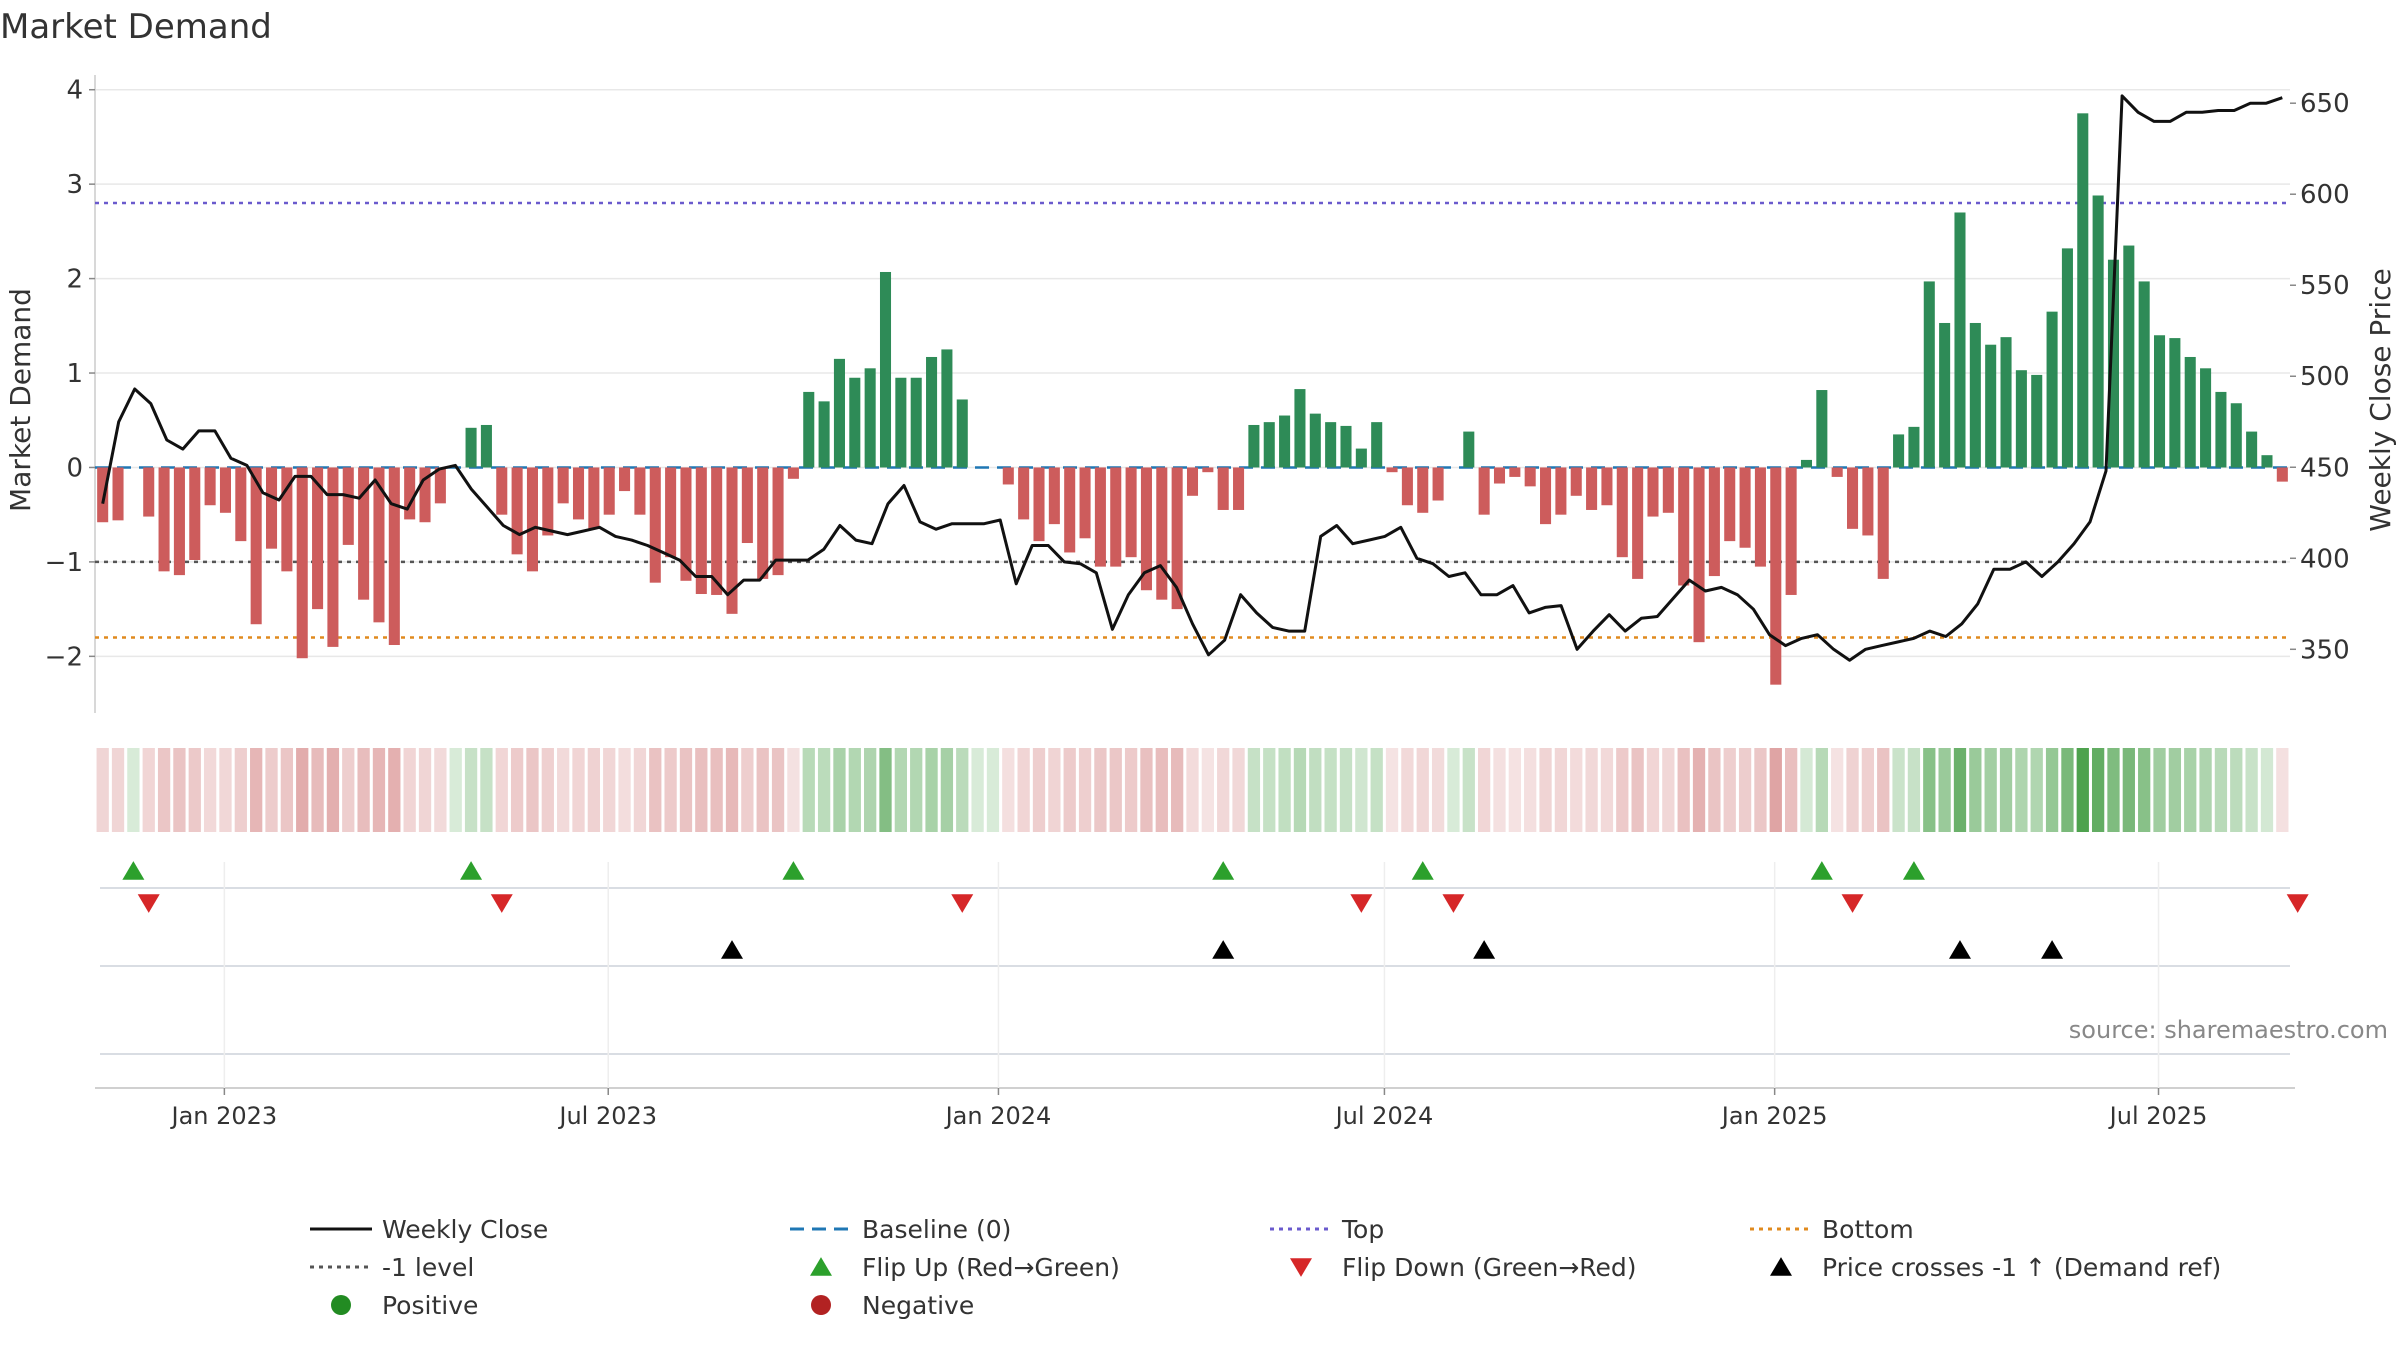 Image resolution: width=2400 pixels, height=1350 pixels. Describe the element at coordinates (74, 280) in the screenshot. I see `y-tick-label-left: 2` at that location.